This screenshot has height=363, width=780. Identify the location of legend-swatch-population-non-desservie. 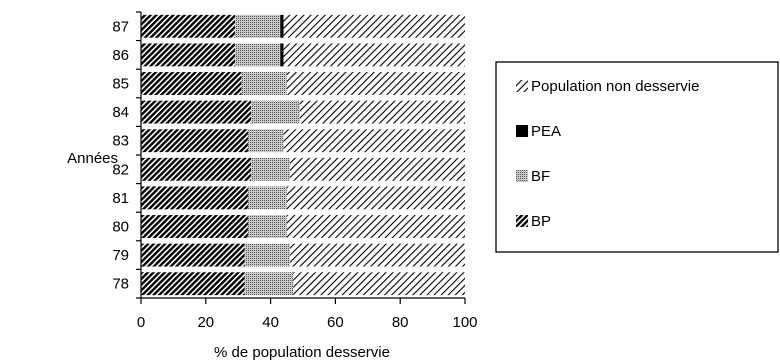
(522, 86).